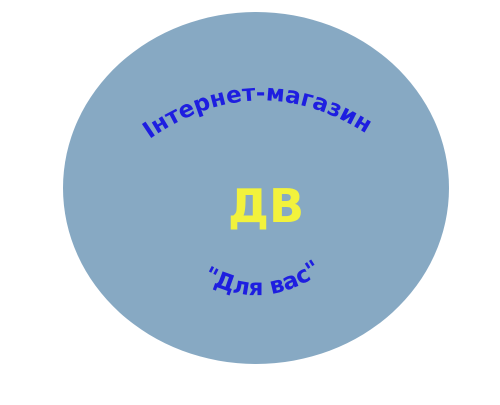  What do you see at coordinates (266, 206) in the screenshot?
I see `logo-center-text: ДВ` at bounding box center [266, 206].